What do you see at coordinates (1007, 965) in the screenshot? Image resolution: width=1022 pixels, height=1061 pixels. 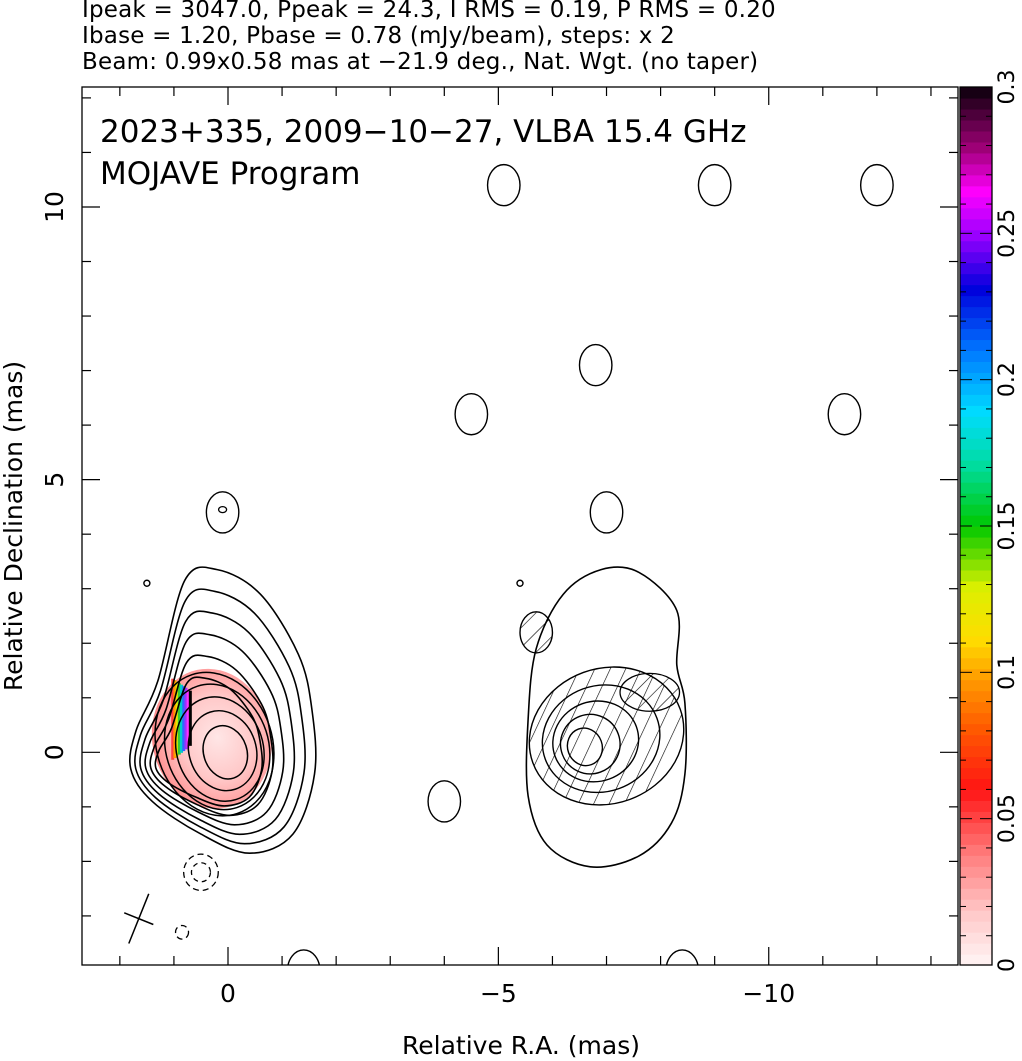 I see `colorbar-tick-label: 0` at bounding box center [1007, 965].